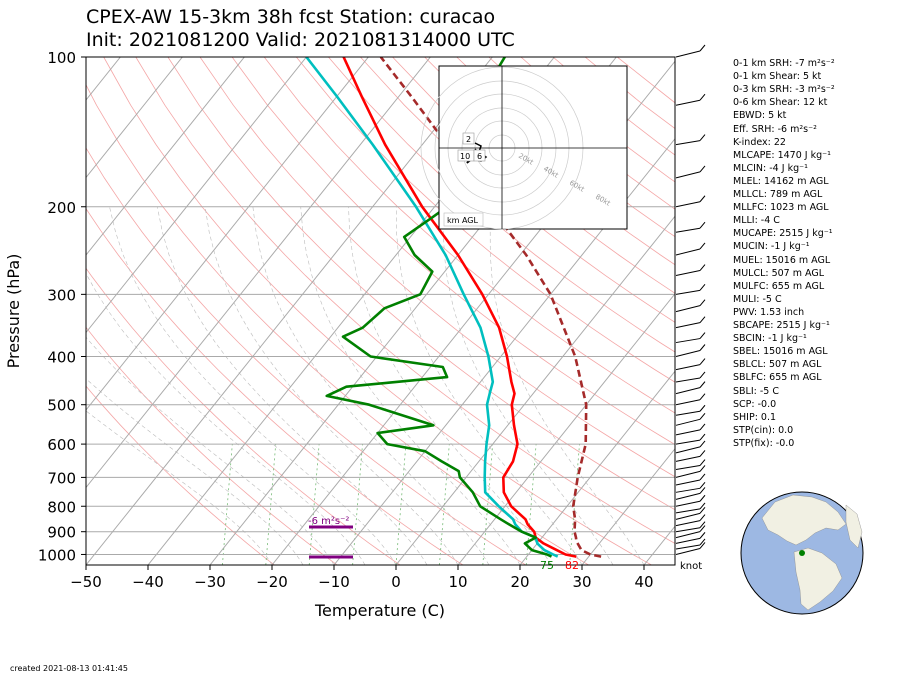  What do you see at coordinates (757, 299) in the screenshot?
I see `stability-index-line: MULI: -5 C` at bounding box center [757, 299].